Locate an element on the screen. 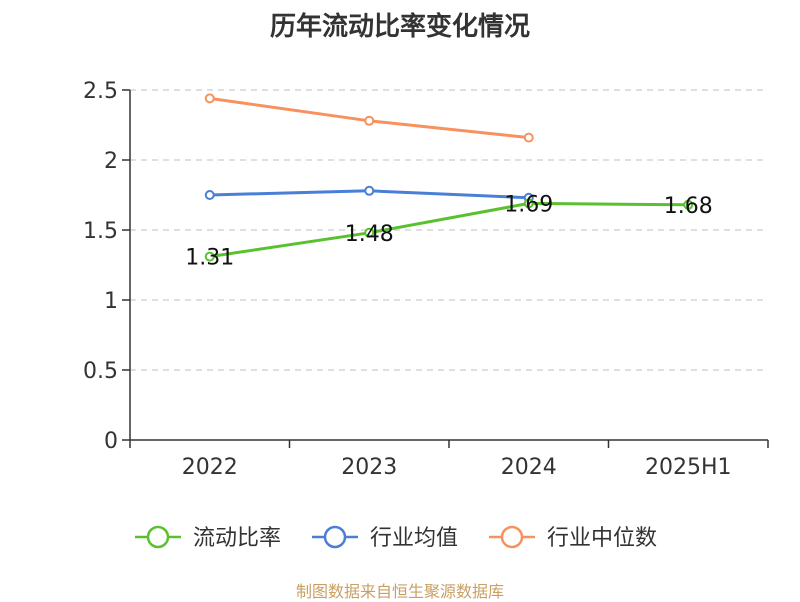 The height and width of the screenshot is (602, 800). legend-label: 流动比率 is located at coordinates (237, 538).